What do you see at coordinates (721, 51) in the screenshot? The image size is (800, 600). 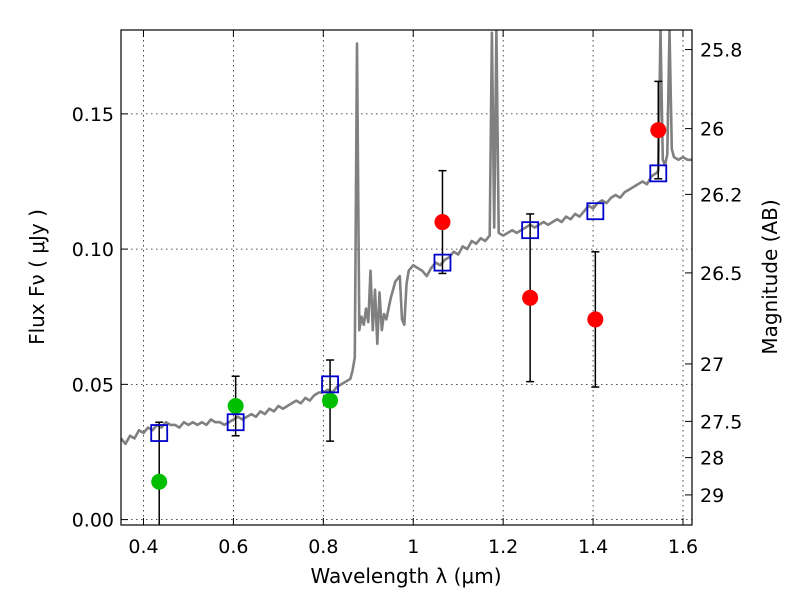 I see `y2-tick-label: 25.8` at bounding box center [721, 51].